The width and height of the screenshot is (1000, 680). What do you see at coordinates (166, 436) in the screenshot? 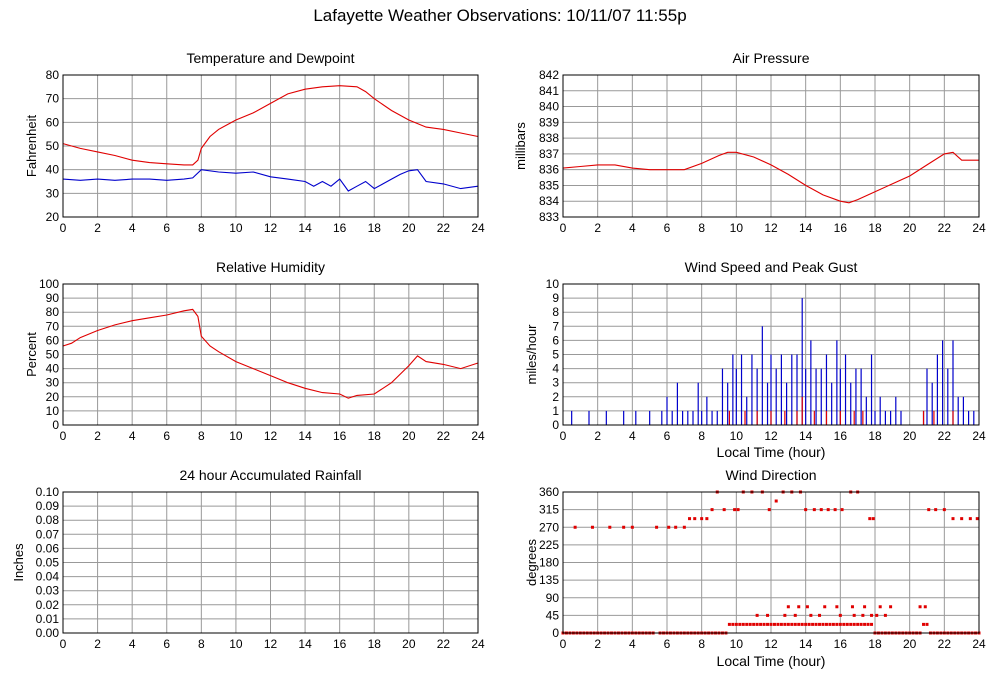
I see `humidity-xtick-label: 6` at bounding box center [166, 436].